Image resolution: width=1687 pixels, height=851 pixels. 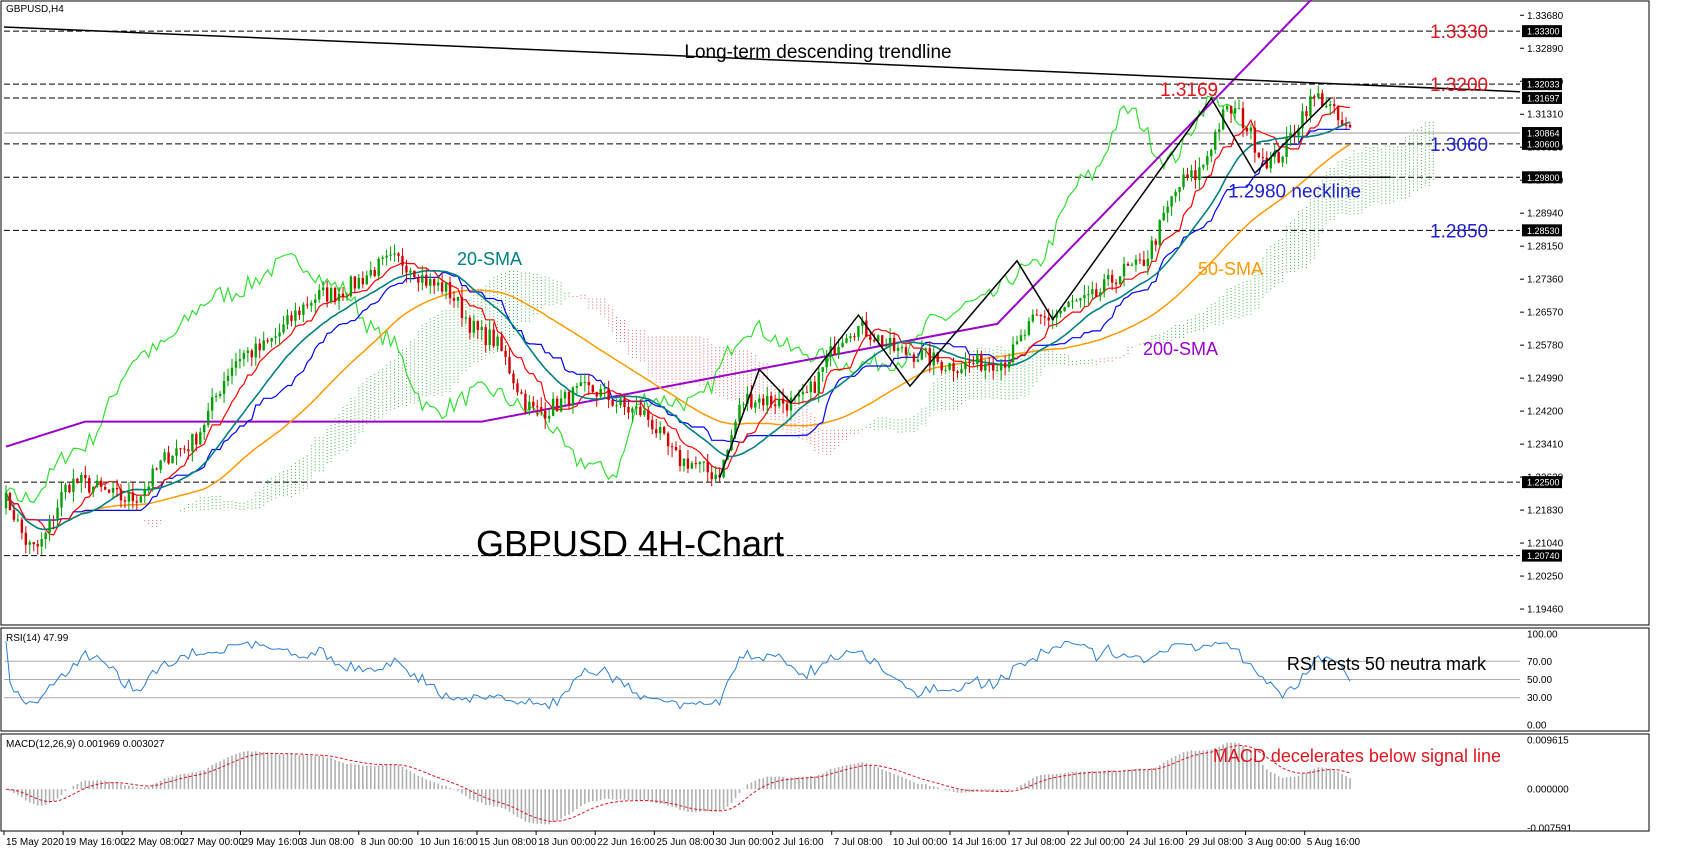 I want to click on price-tick-label: 1.21830, so click(x=1545, y=511).